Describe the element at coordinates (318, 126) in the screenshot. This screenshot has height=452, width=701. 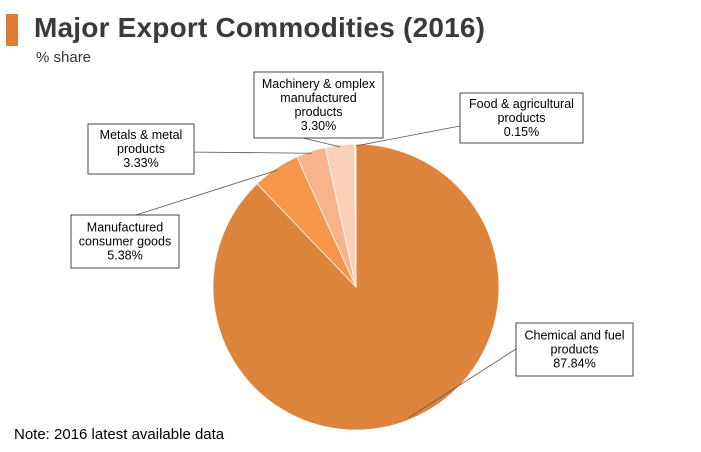
I see `slice-value-label: 3.30%` at that location.